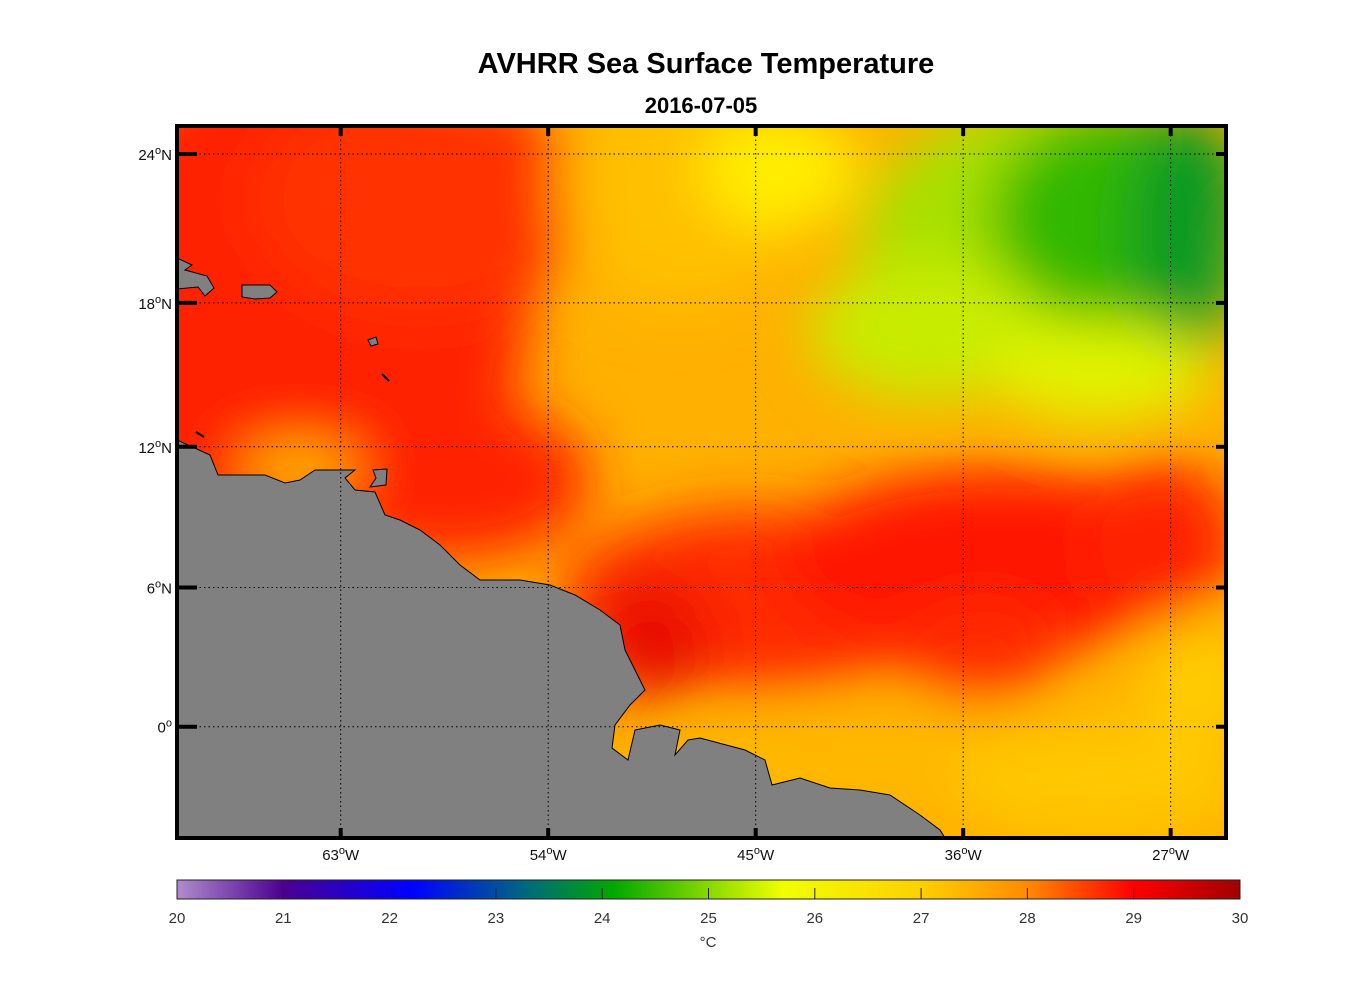 The width and height of the screenshot is (1356, 1000). Describe the element at coordinates (602, 918) in the screenshot. I see `colorbar-tick-label: 24` at that location.